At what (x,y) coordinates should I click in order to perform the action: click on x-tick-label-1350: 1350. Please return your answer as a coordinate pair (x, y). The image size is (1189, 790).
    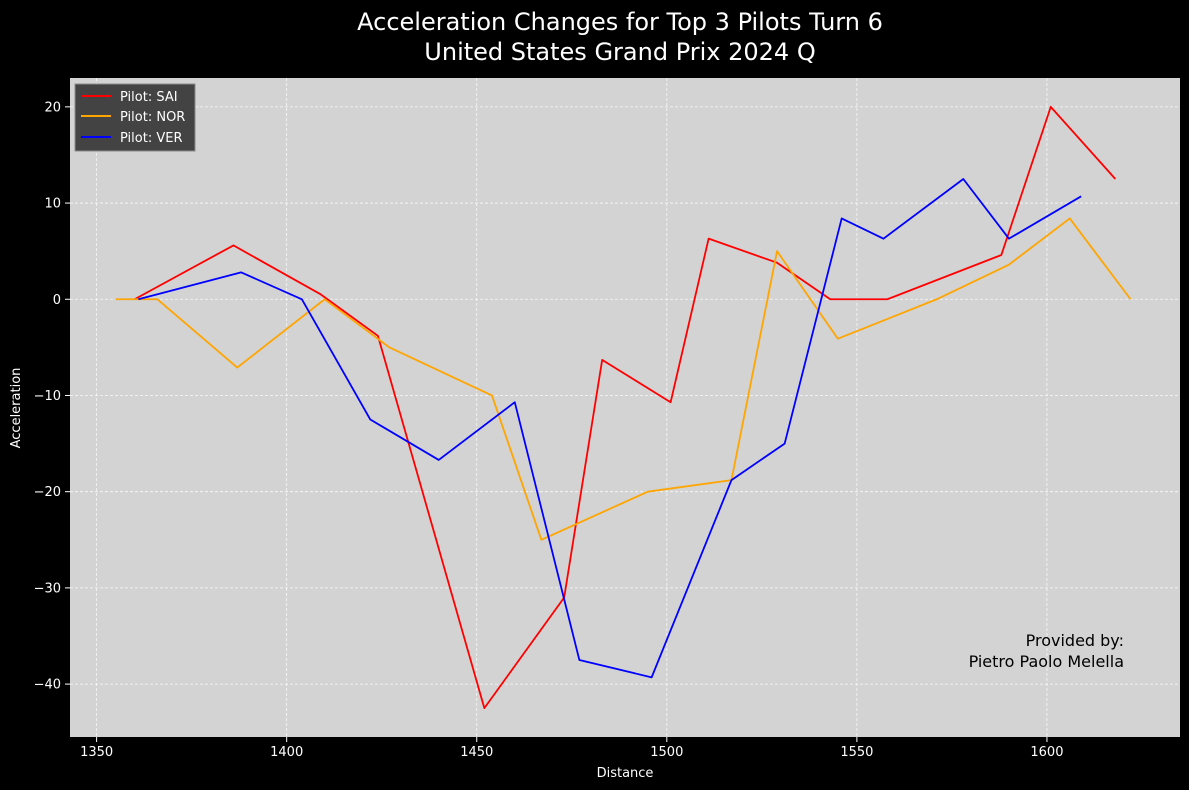
    Looking at the image, I should click on (96, 752).